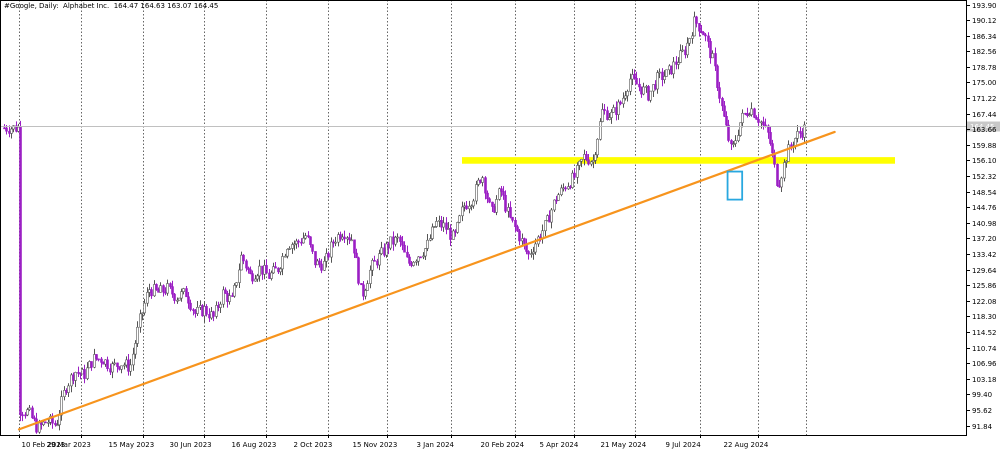 This screenshot has height=455, width=1000. Describe the element at coordinates (984, 115) in the screenshot. I see `y-tick-label: 167.44` at that location.